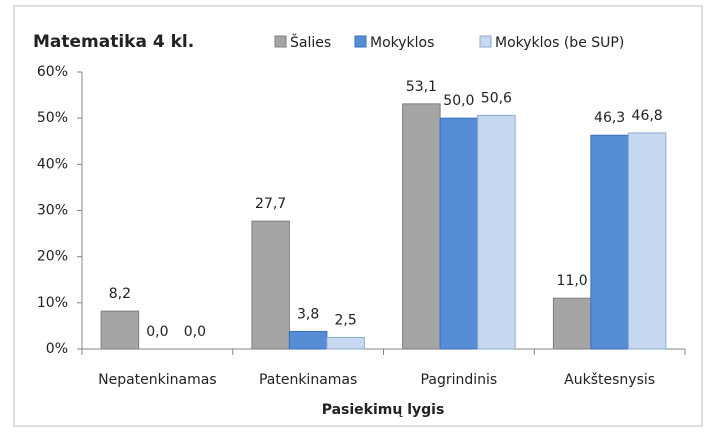  Describe the element at coordinates (52, 118) in the screenshot. I see `y-tick-label: 50%` at that location.